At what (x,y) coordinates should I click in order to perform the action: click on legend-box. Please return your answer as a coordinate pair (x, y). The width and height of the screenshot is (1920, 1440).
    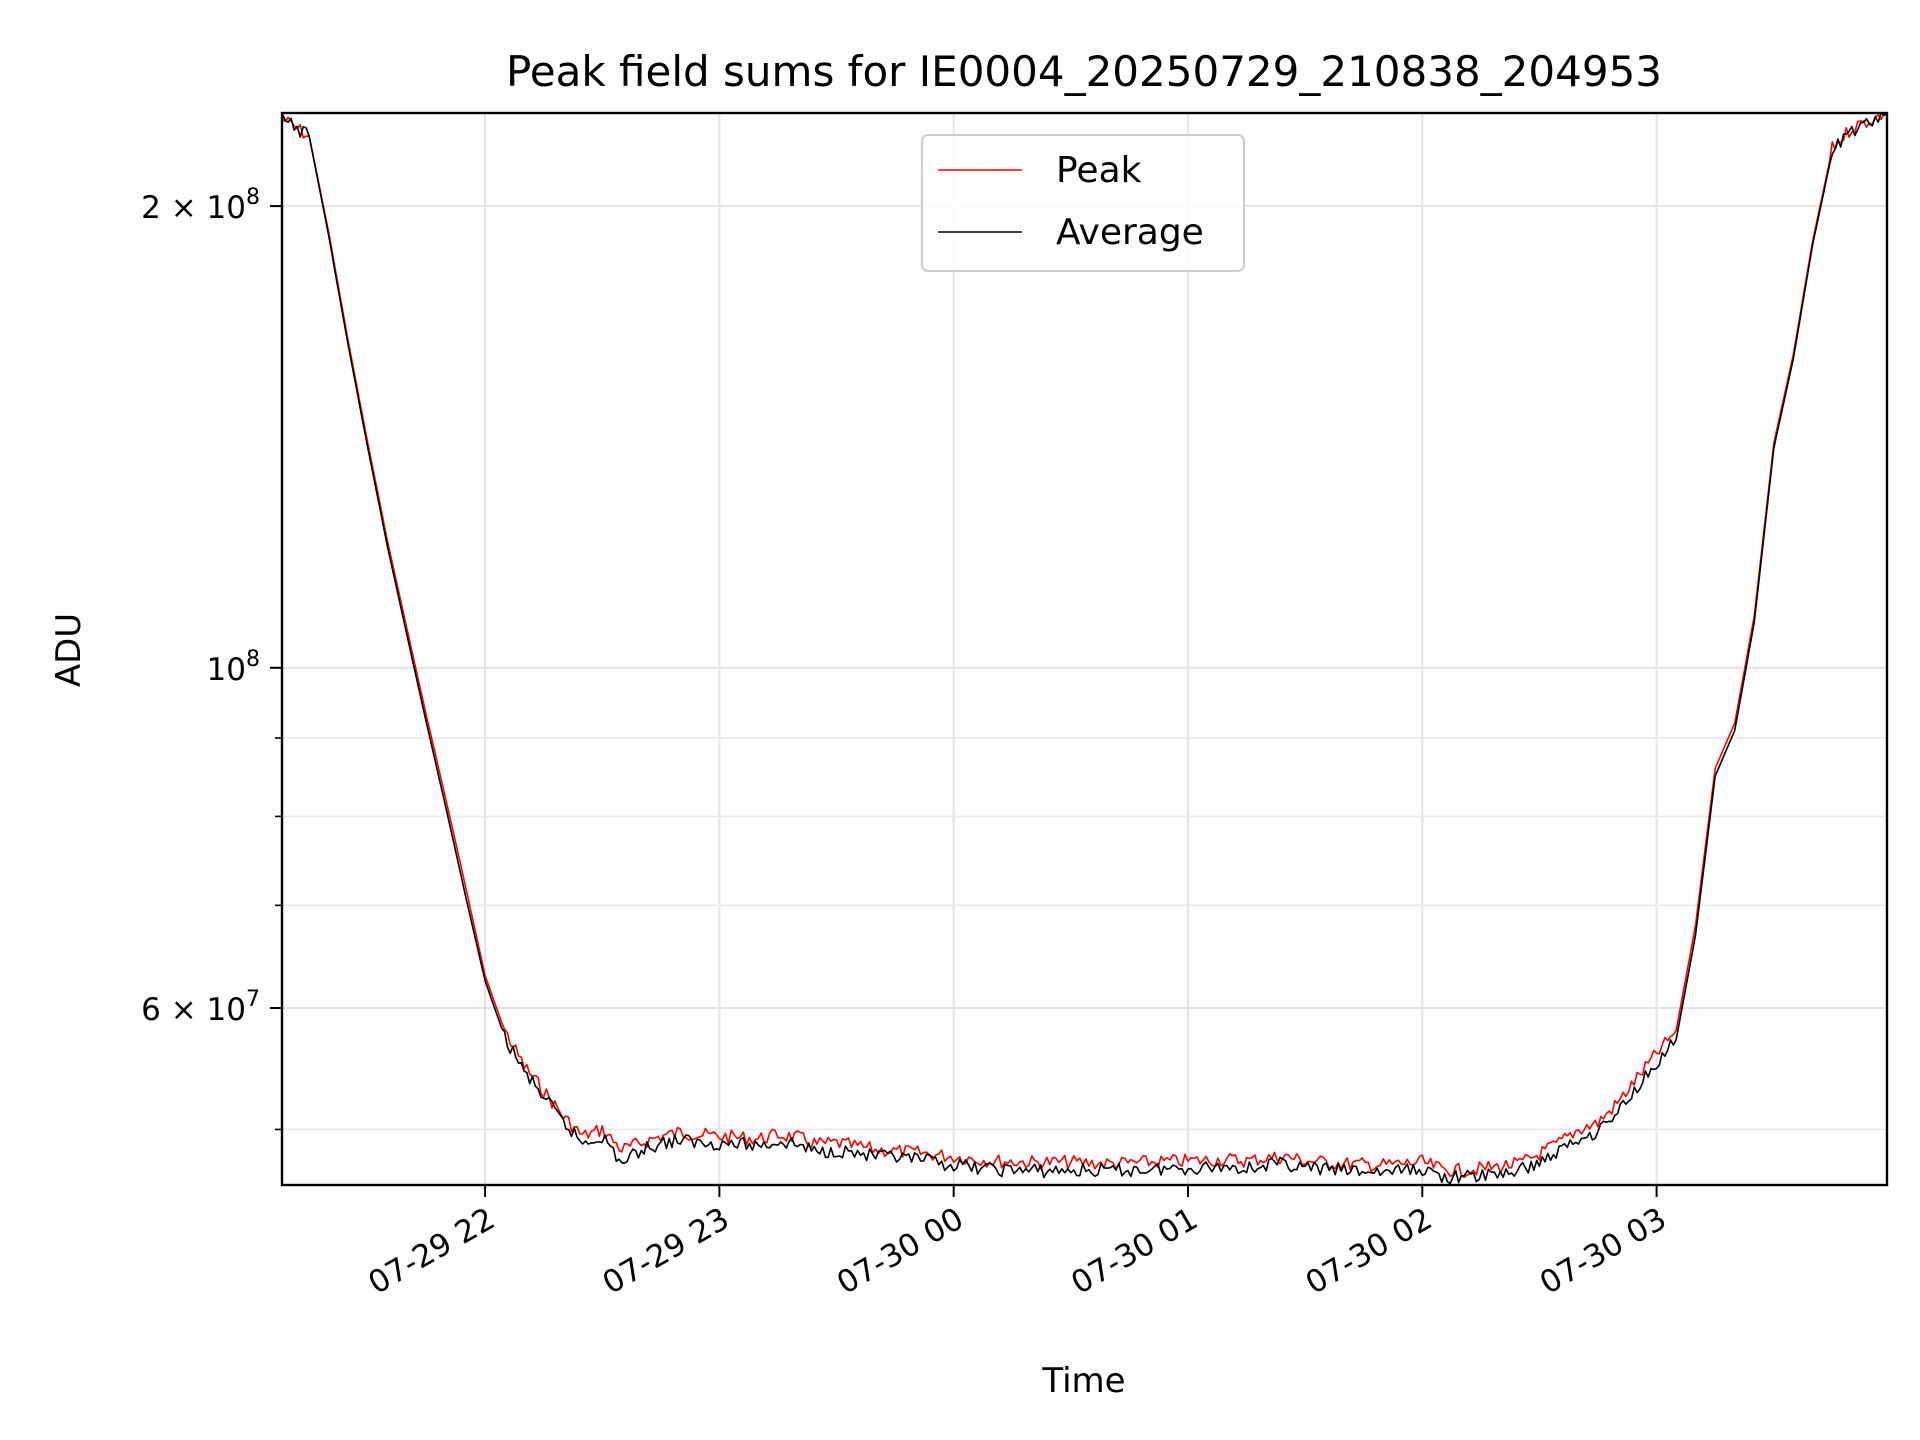
    Looking at the image, I should click on (1083, 203).